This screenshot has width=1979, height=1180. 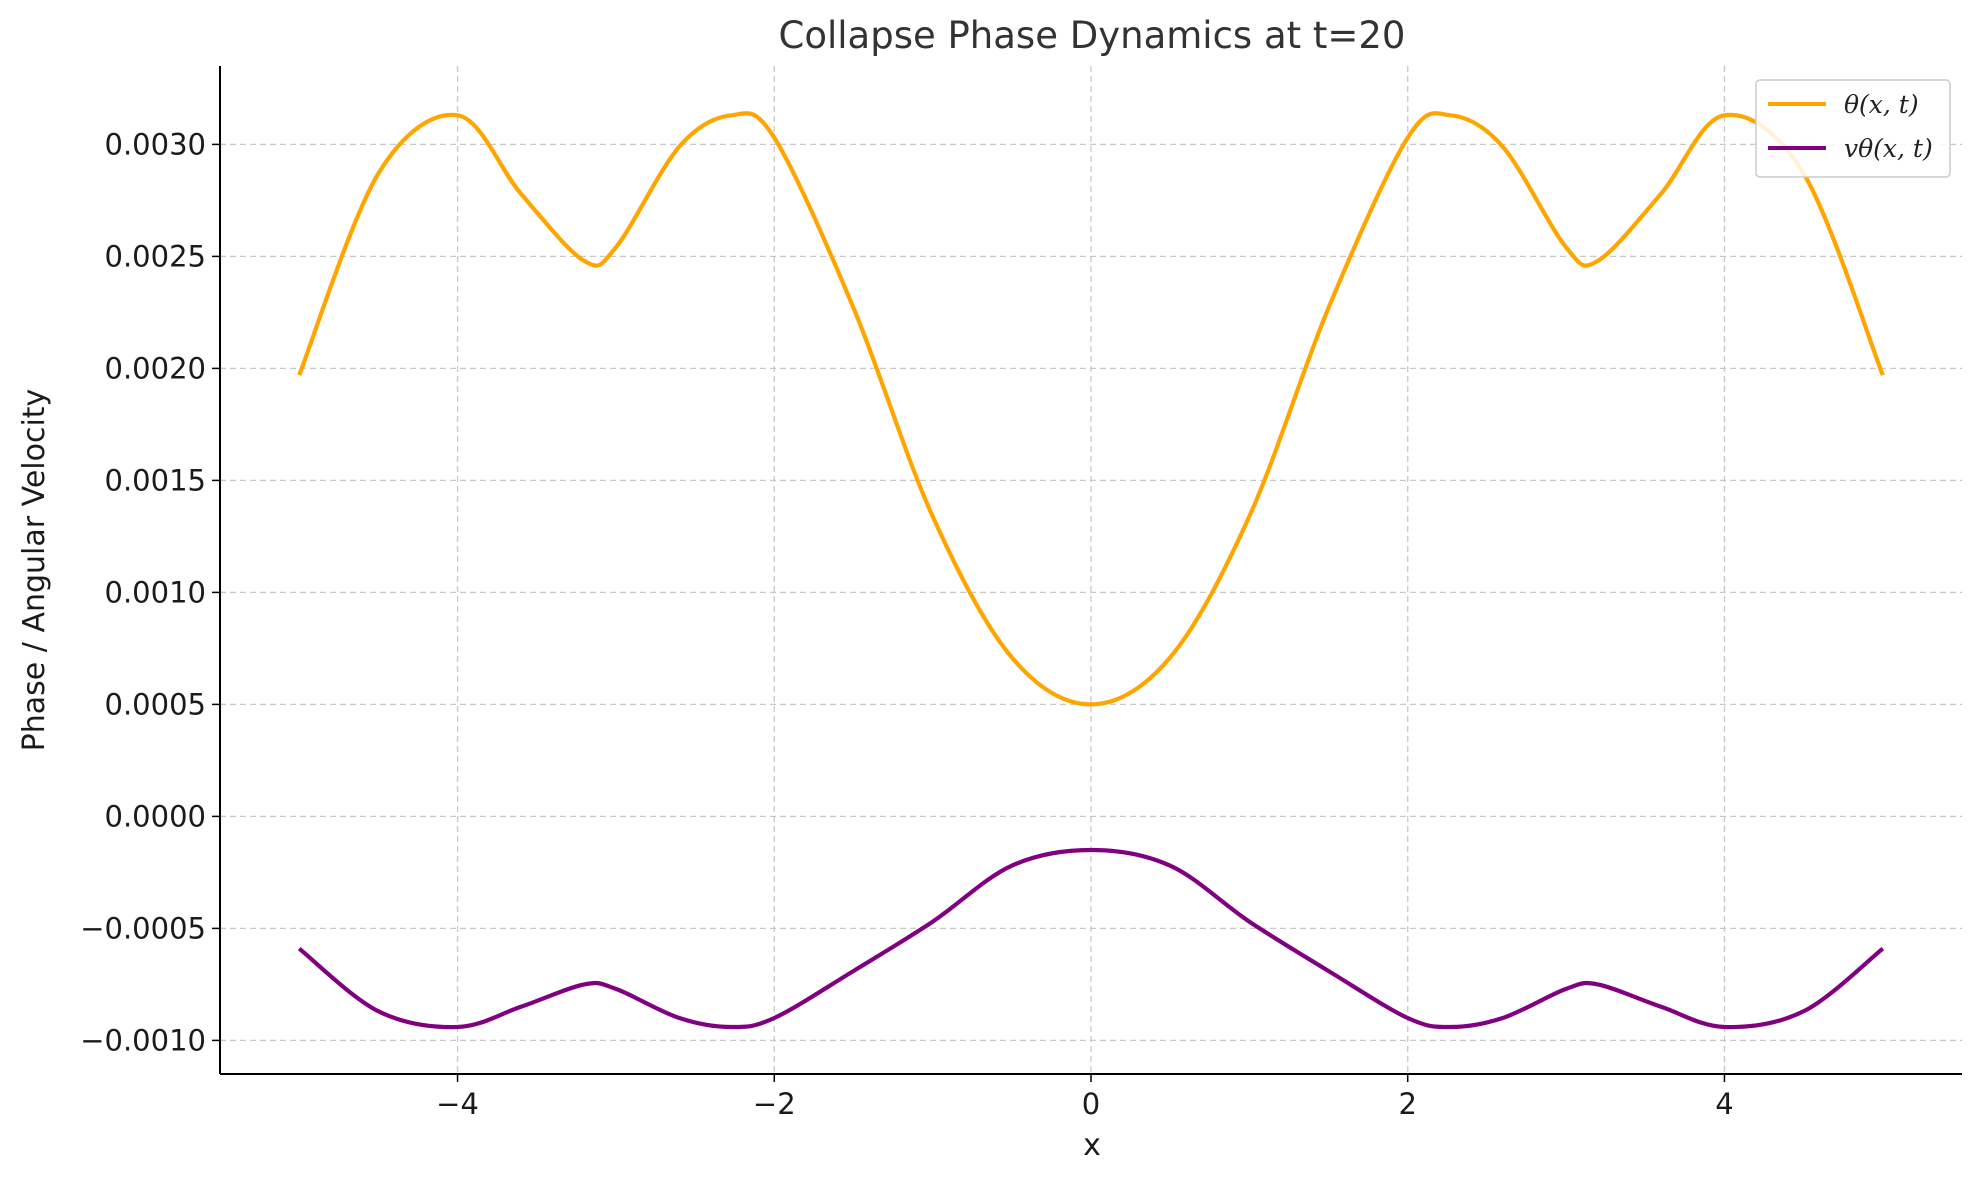 I want to click on chart-title: Collapse Phase Dynamics at t=20, so click(x=1092, y=35).